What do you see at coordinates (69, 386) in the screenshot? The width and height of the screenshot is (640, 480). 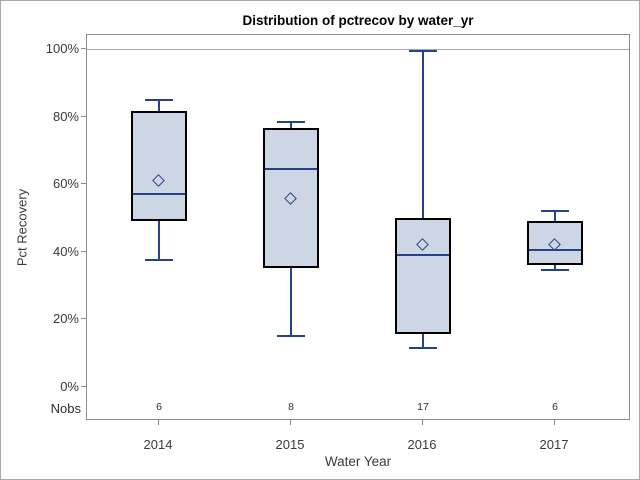 I see `y-tick-label: 0%` at bounding box center [69, 386].